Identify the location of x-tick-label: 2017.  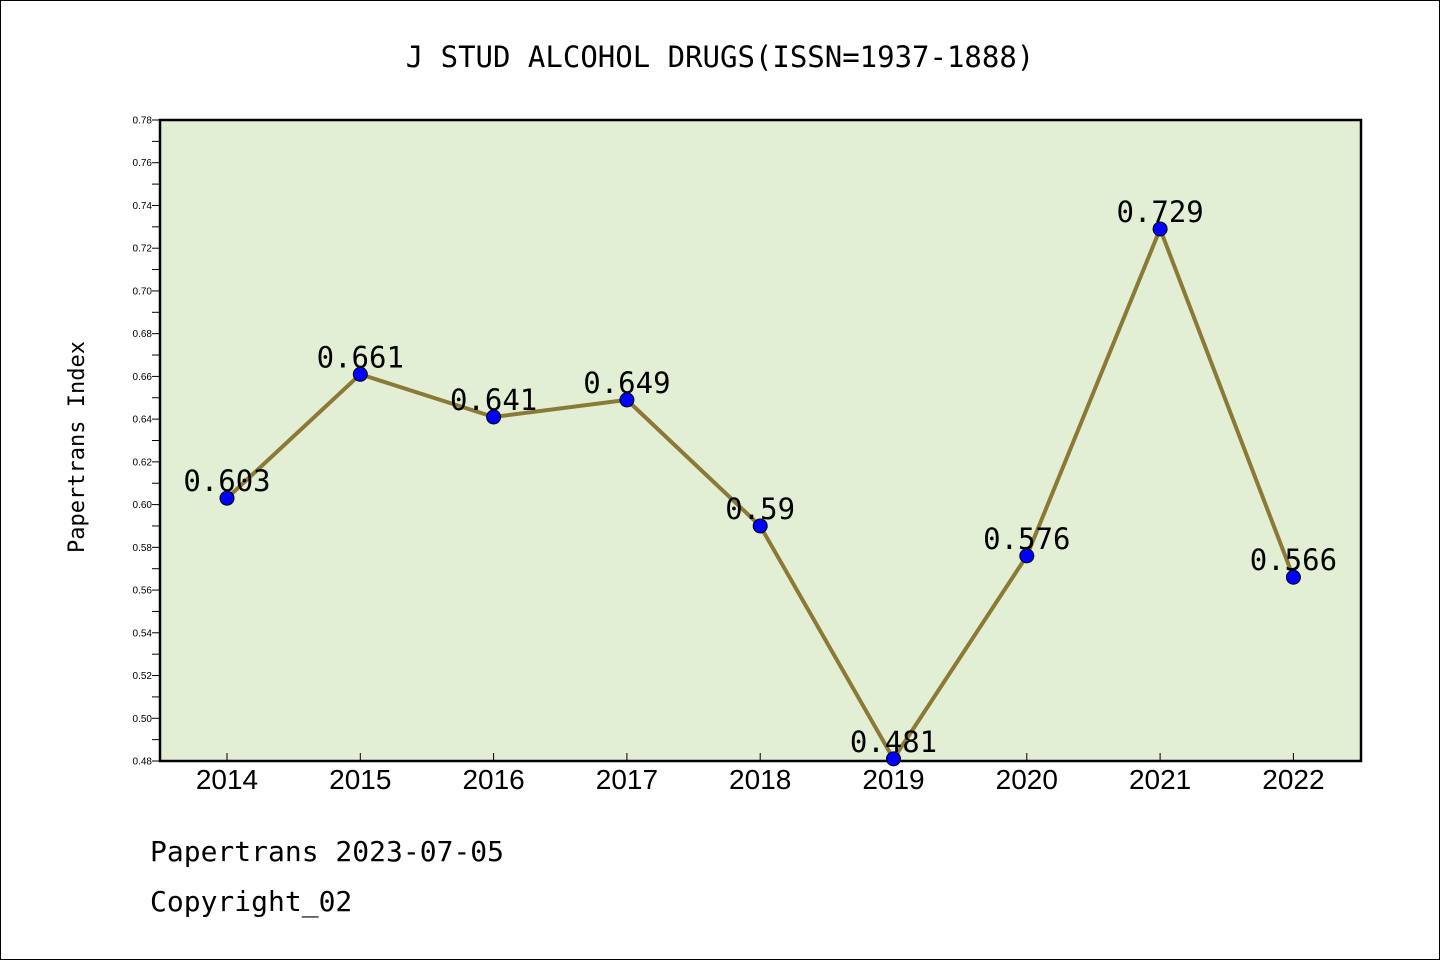
(627, 779).